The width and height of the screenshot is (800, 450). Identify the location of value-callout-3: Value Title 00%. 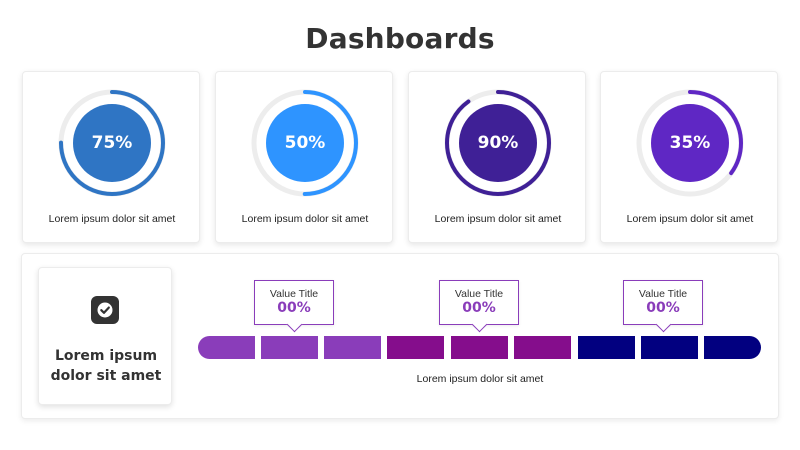
(663, 302).